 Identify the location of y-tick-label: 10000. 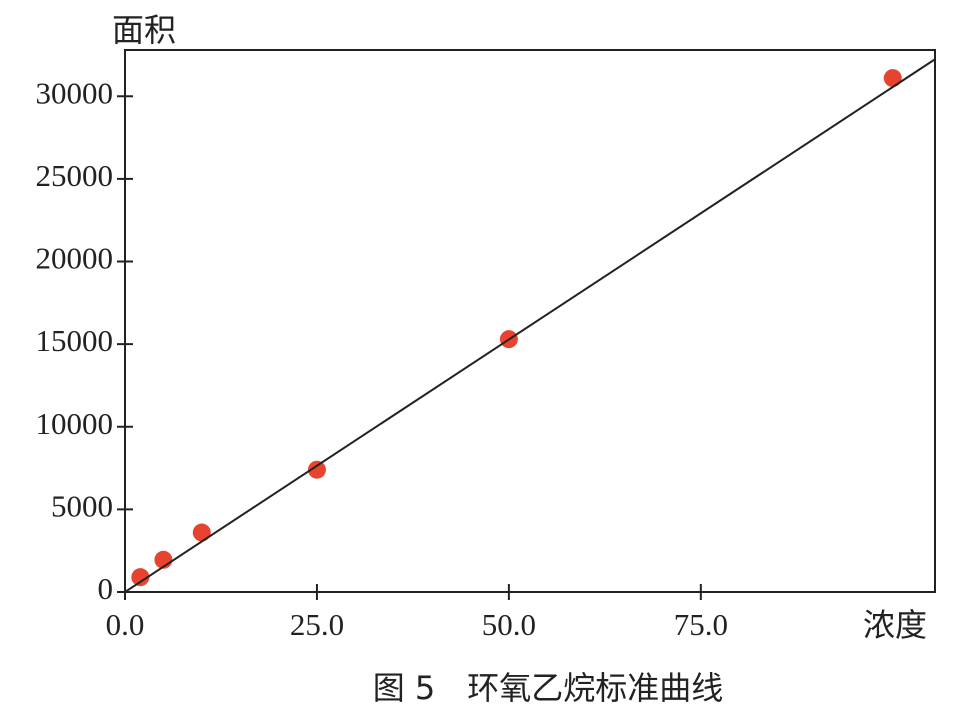
(75, 423).